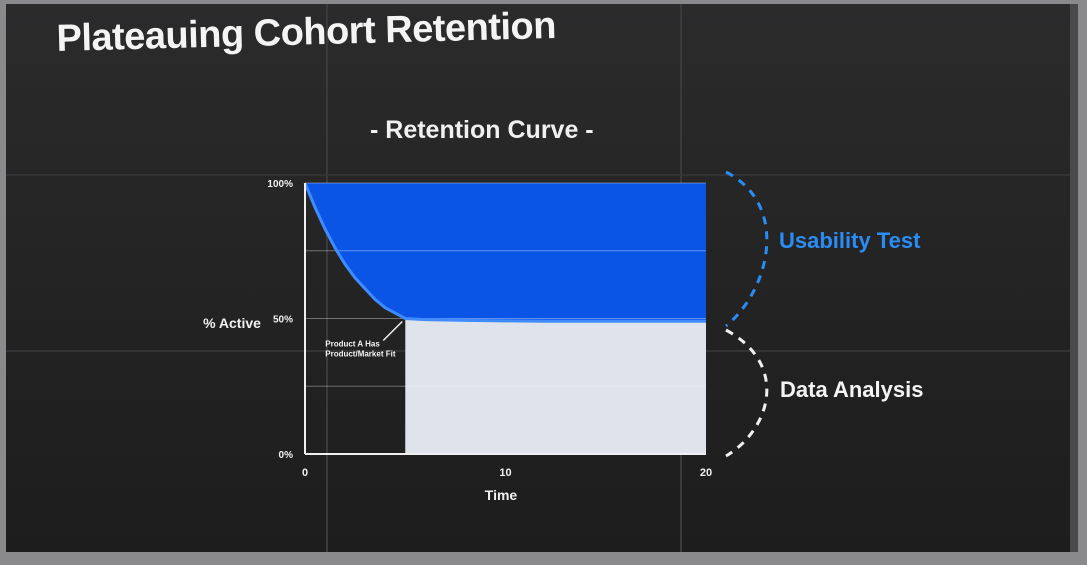 The width and height of the screenshot is (1087, 565). What do you see at coordinates (747, 249) in the screenshot?
I see `upper-brace` at bounding box center [747, 249].